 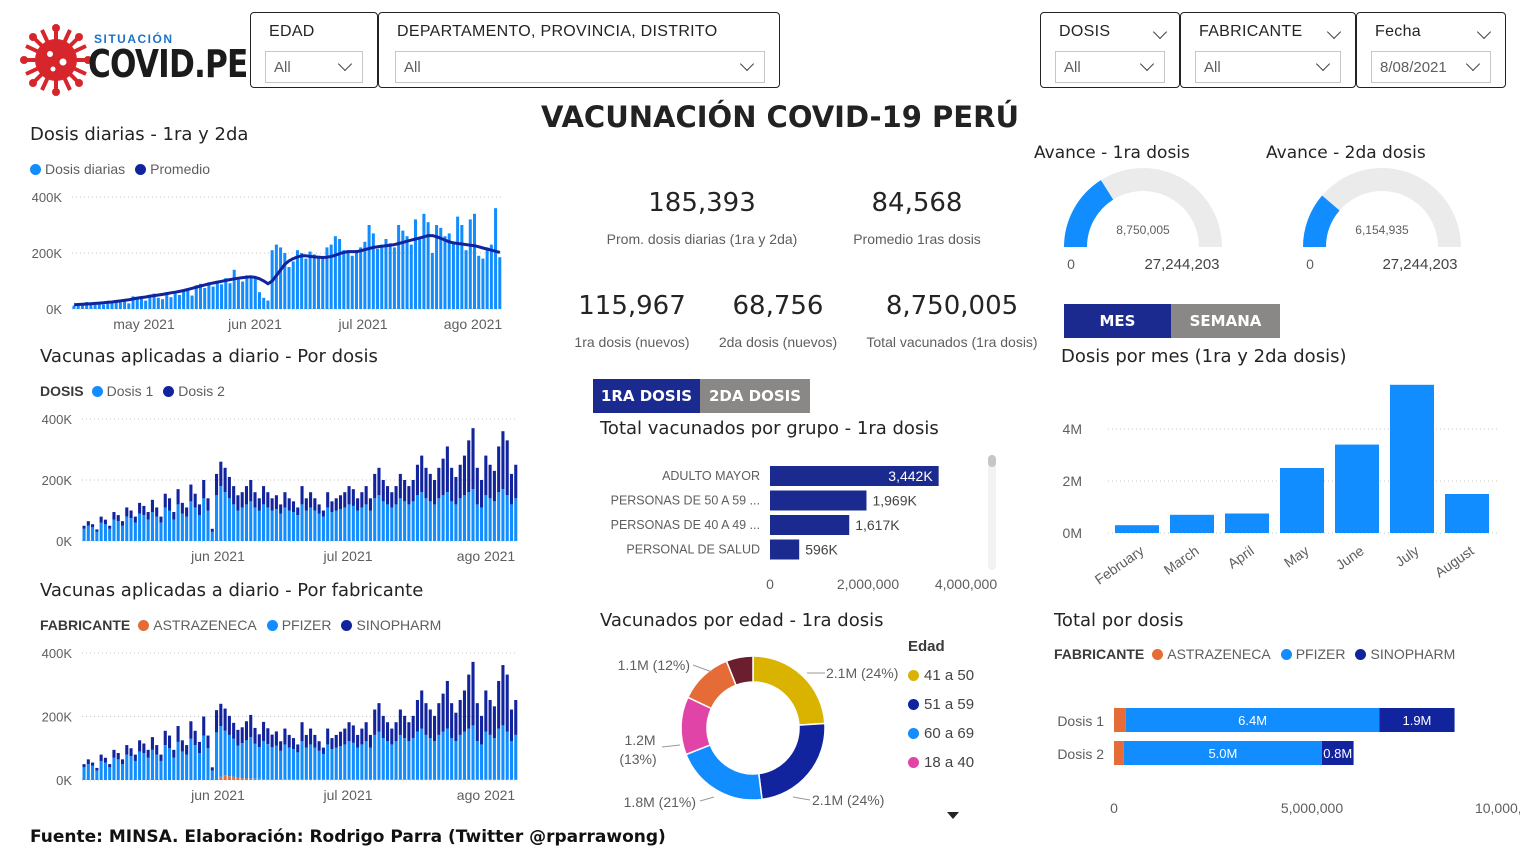 What do you see at coordinates (780, 117) in the screenshot?
I see `page-title: VACUNACIÓN COVID-19 PERÚ` at bounding box center [780, 117].